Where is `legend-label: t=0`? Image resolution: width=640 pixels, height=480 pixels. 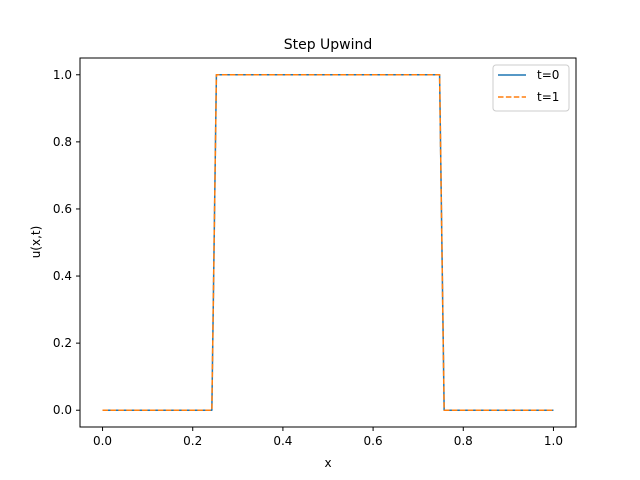
legend-label: t=0 is located at coordinates (548, 75).